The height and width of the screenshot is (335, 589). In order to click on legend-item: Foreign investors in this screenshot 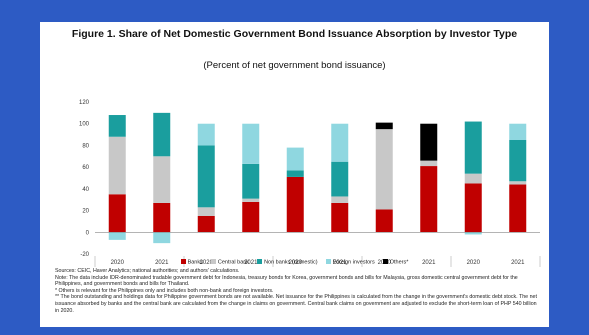, I will do `click(350, 262)`.